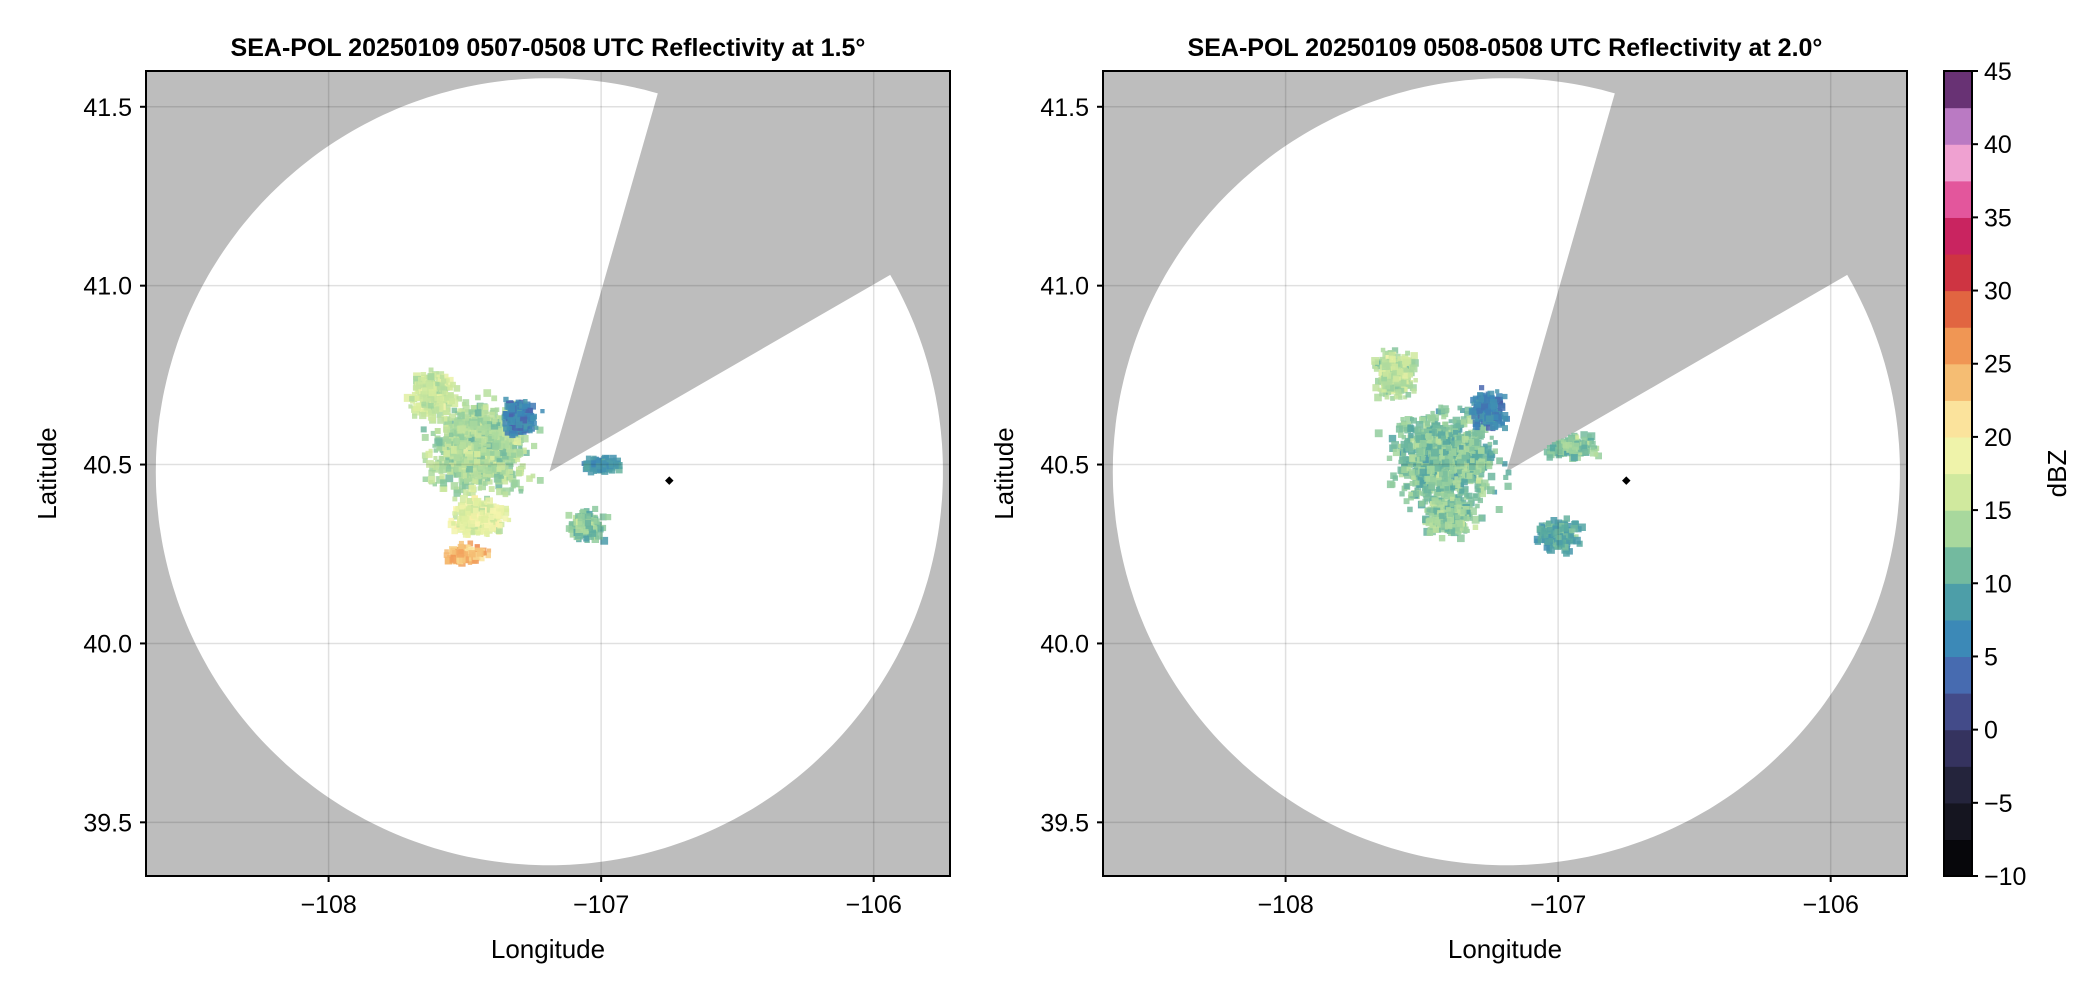 Image resolution: width=2096 pixels, height=990 pixels. Describe the element at coordinates (1998, 511) in the screenshot. I see `colorbar-tick-label: 15` at that location.